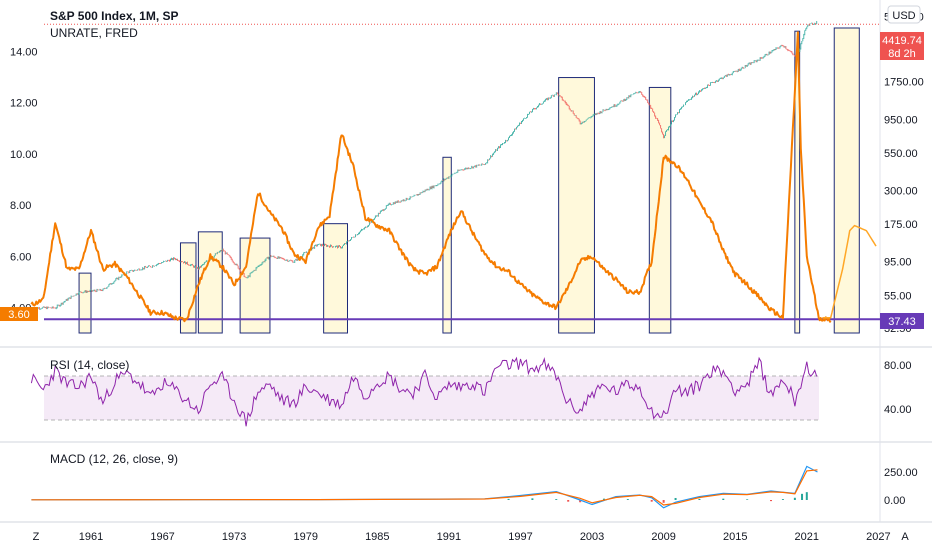  I want to click on x-axis-tick: 1979, so click(305, 537).